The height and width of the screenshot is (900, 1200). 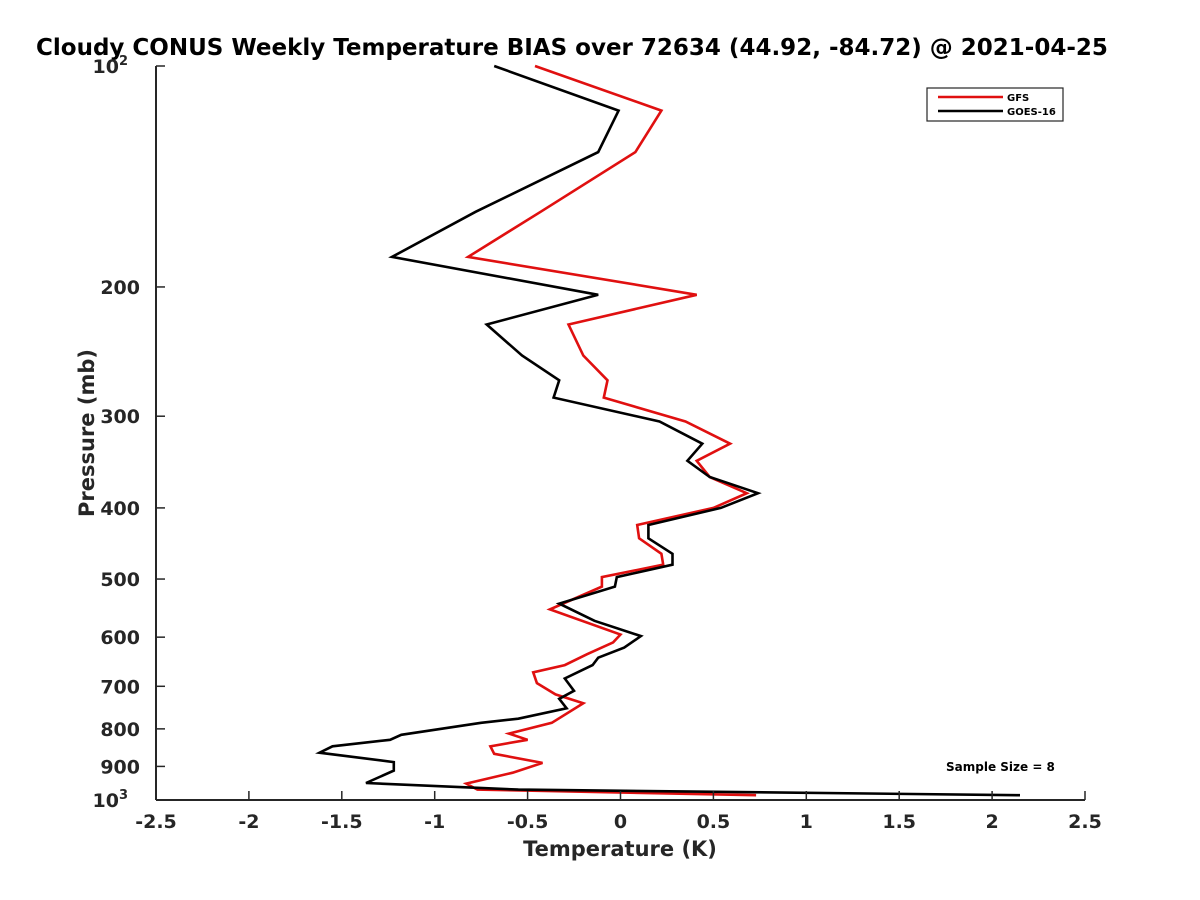 I want to click on sample-size-annotation: Sample Size = 8, so click(x=1000, y=767).